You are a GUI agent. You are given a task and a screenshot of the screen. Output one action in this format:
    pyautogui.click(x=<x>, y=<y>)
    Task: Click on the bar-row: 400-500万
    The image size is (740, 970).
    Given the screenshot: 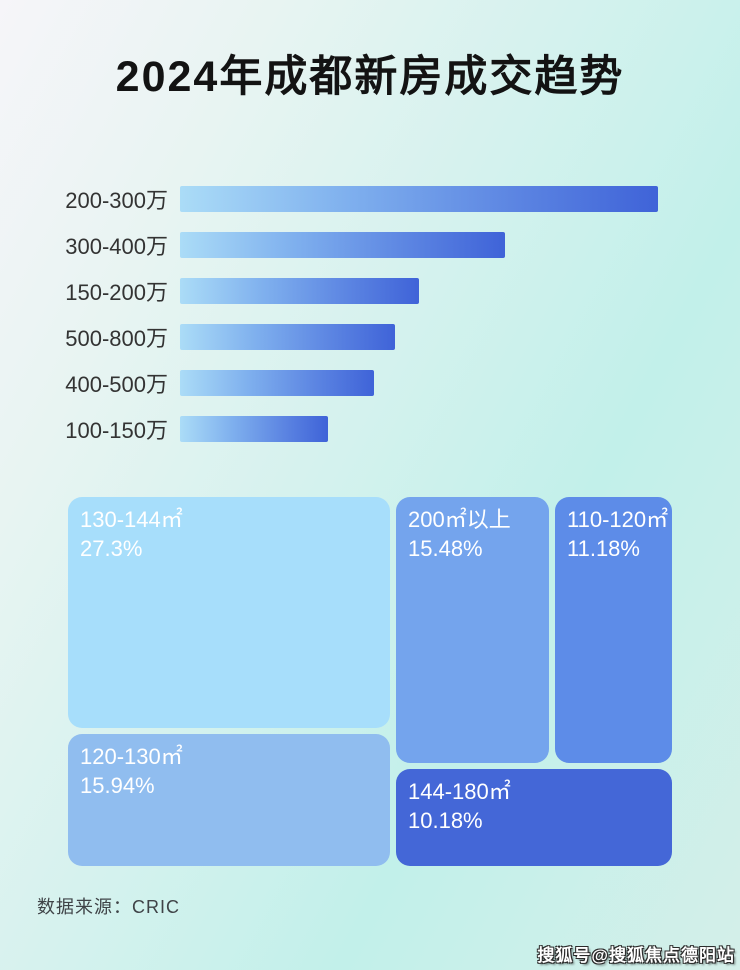 What is the action you would take?
    pyautogui.click(x=370, y=383)
    